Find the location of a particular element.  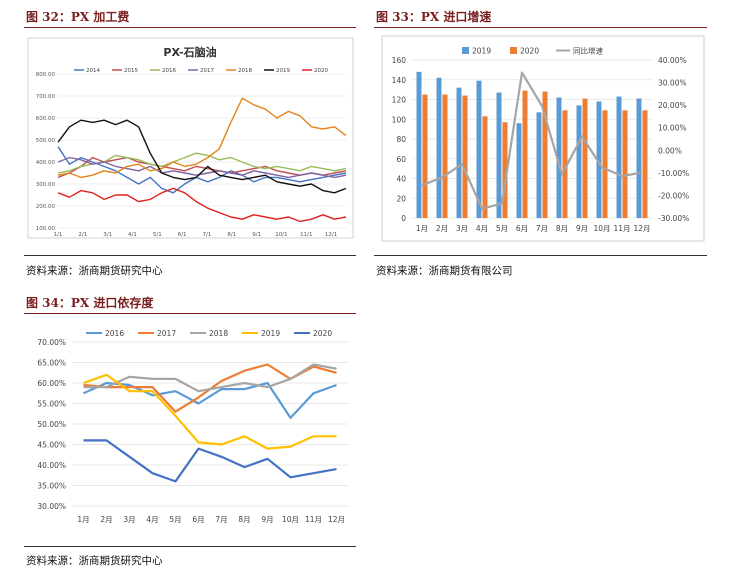

y-tick-label: 30.00% is located at coordinates (51, 506).